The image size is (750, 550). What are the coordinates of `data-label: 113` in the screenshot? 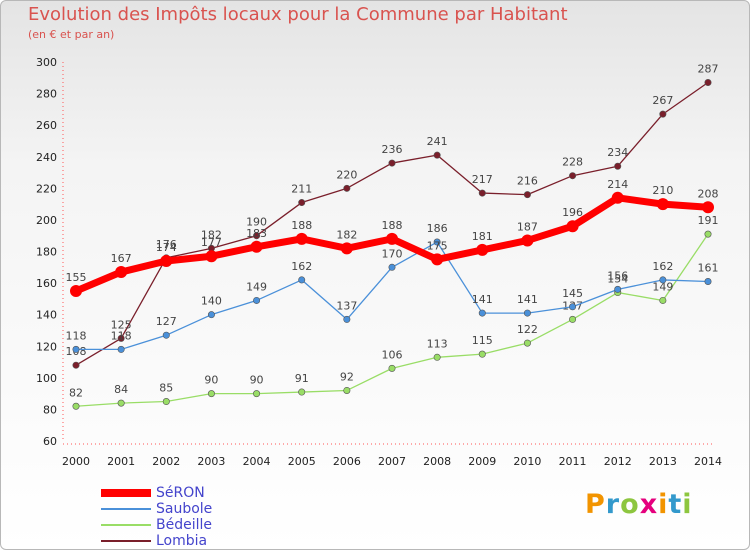 It's located at (437, 343).